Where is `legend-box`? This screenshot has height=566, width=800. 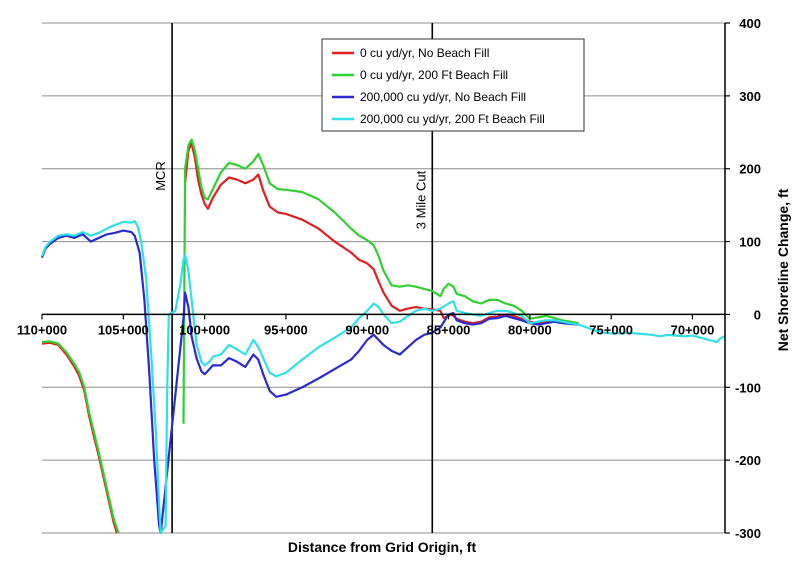 legend-box is located at coordinates (453, 85).